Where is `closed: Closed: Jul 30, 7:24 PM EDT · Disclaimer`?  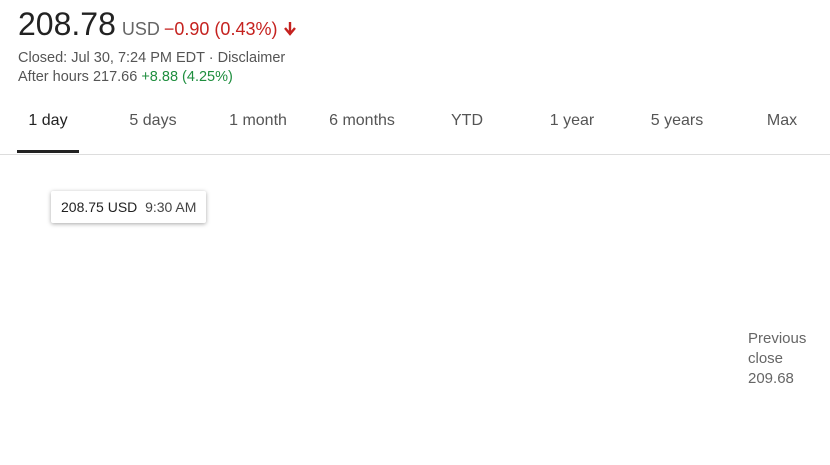 closed: Closed: Jul 30, 7:24 PM EDT · Disclaimer is located at coordinates (152, 58).